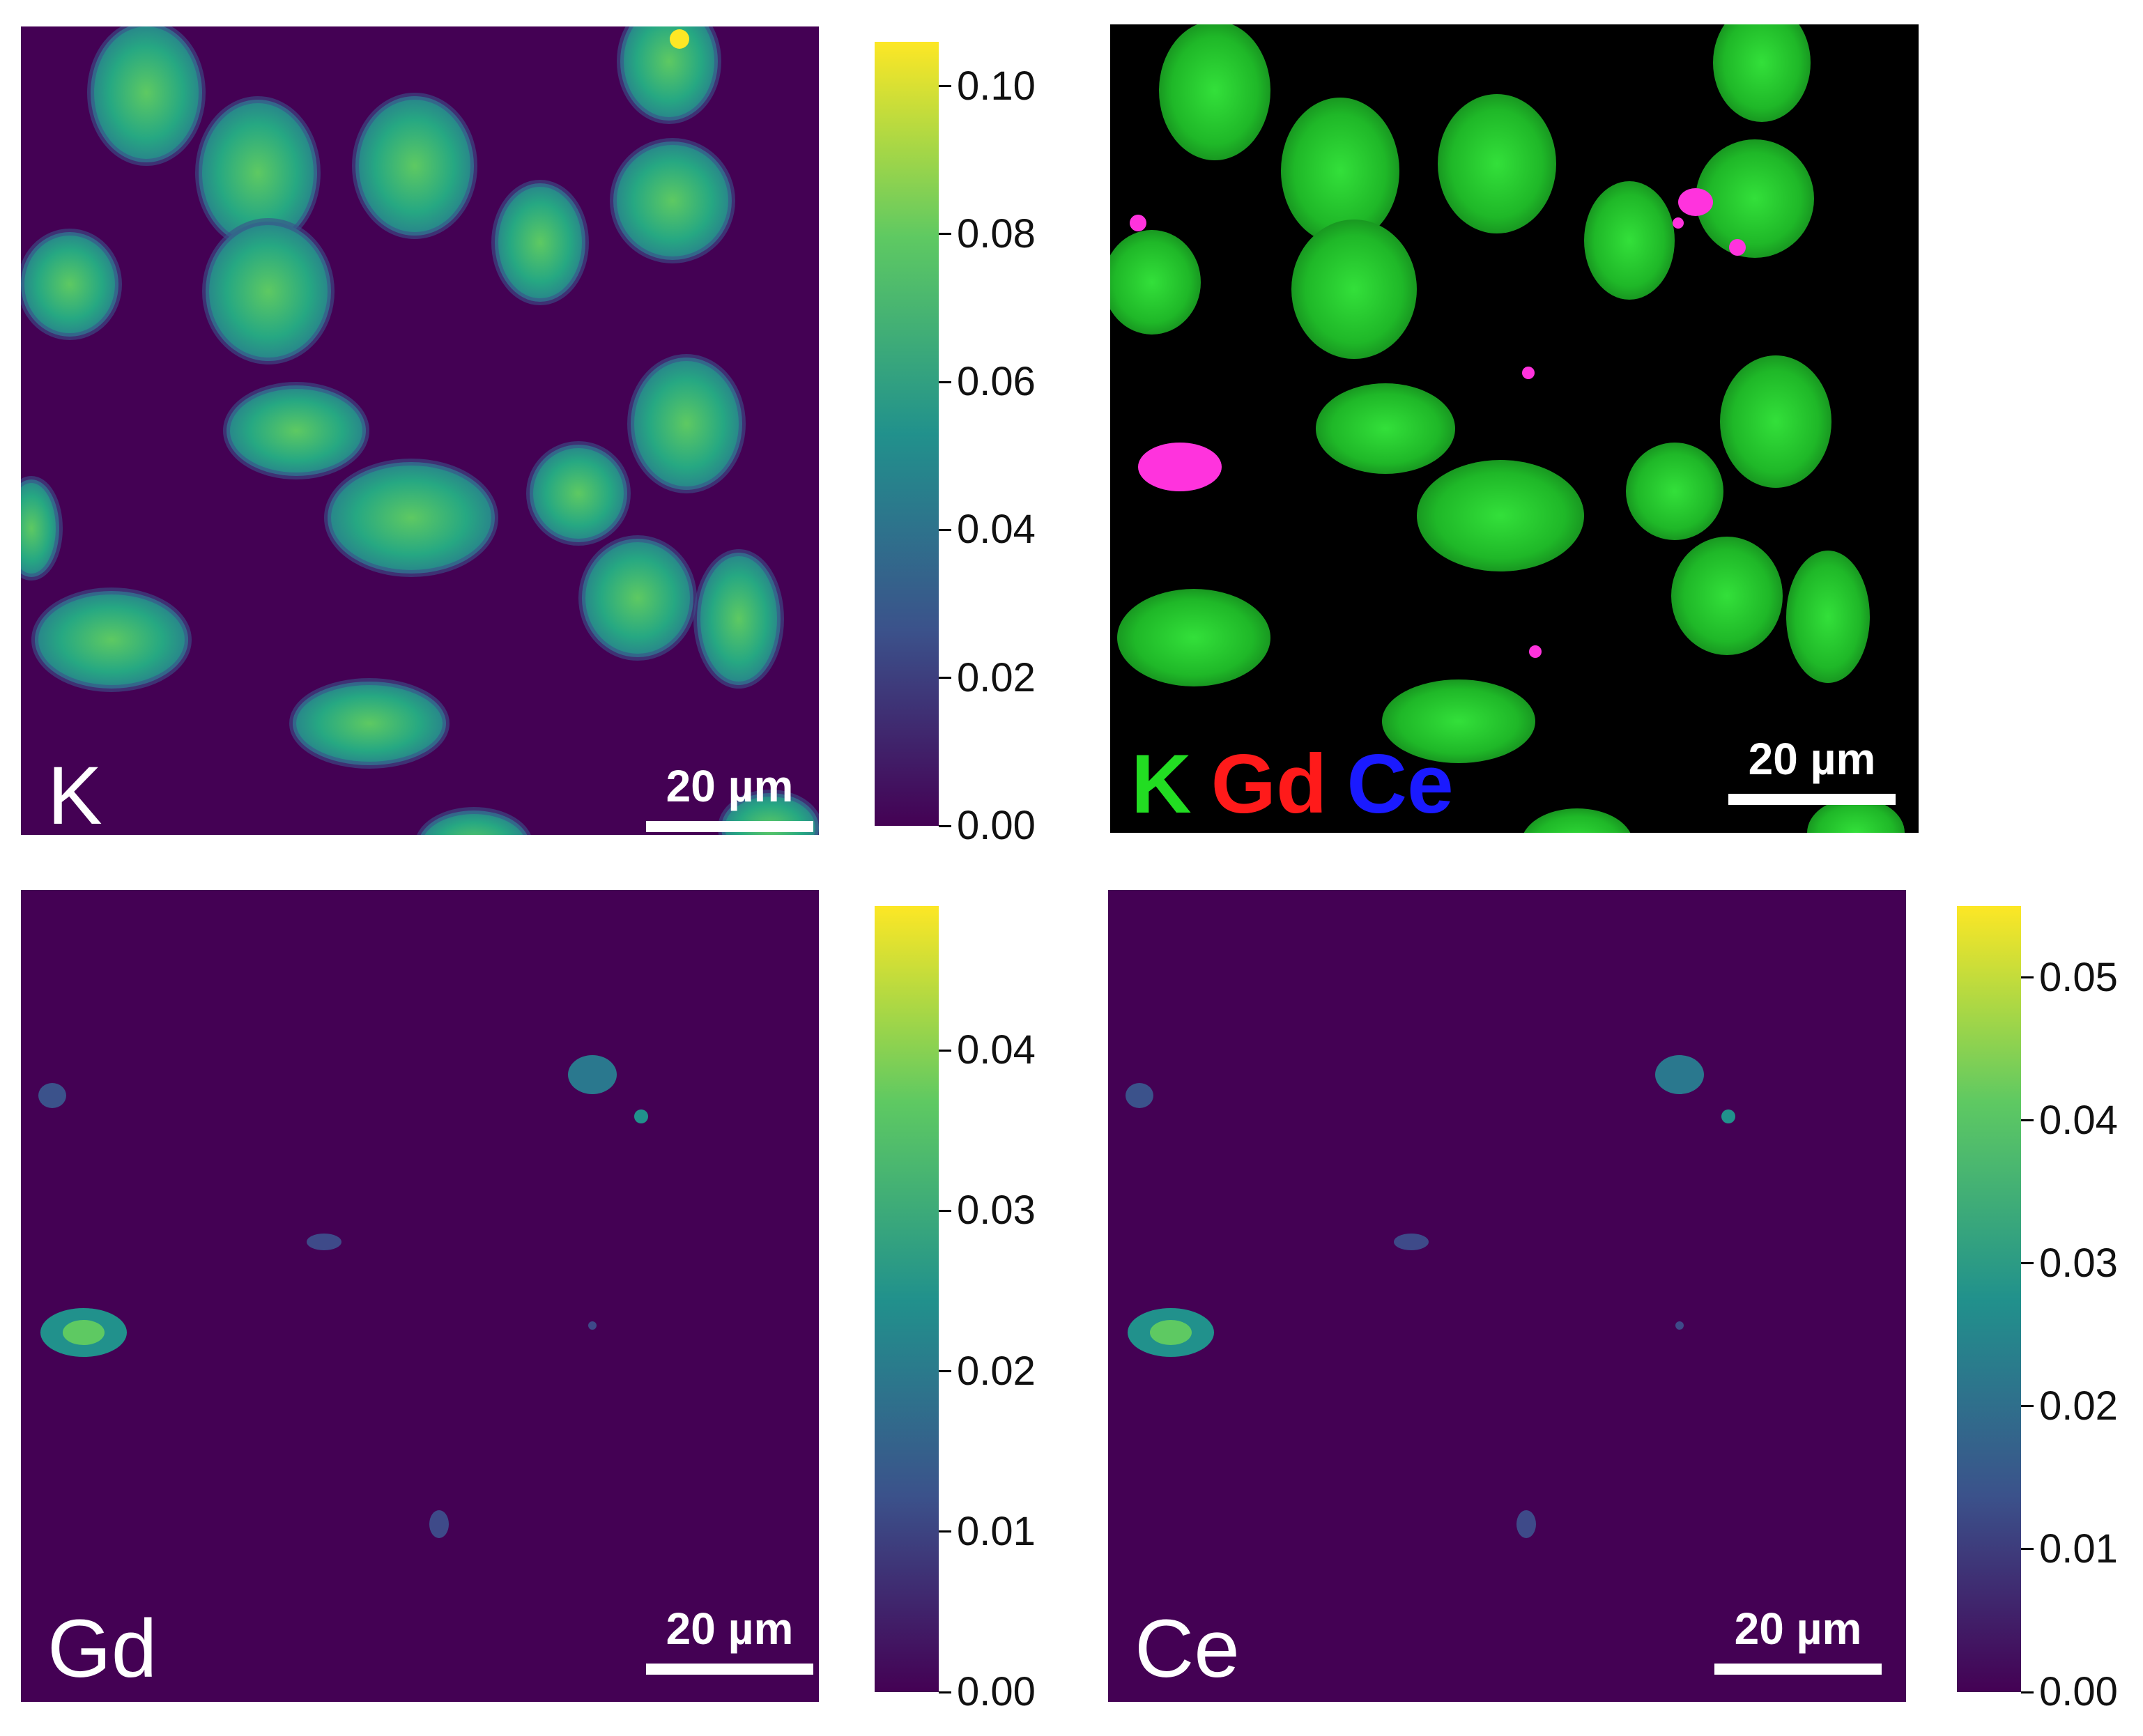 Image resolution: width=2143 pixels, height=1736 pixels. What do you see at coordinates (996, 530) in the screenshot?
I see `k-colorbar-tick-label: 0.04` at bounding box center [996, 530].